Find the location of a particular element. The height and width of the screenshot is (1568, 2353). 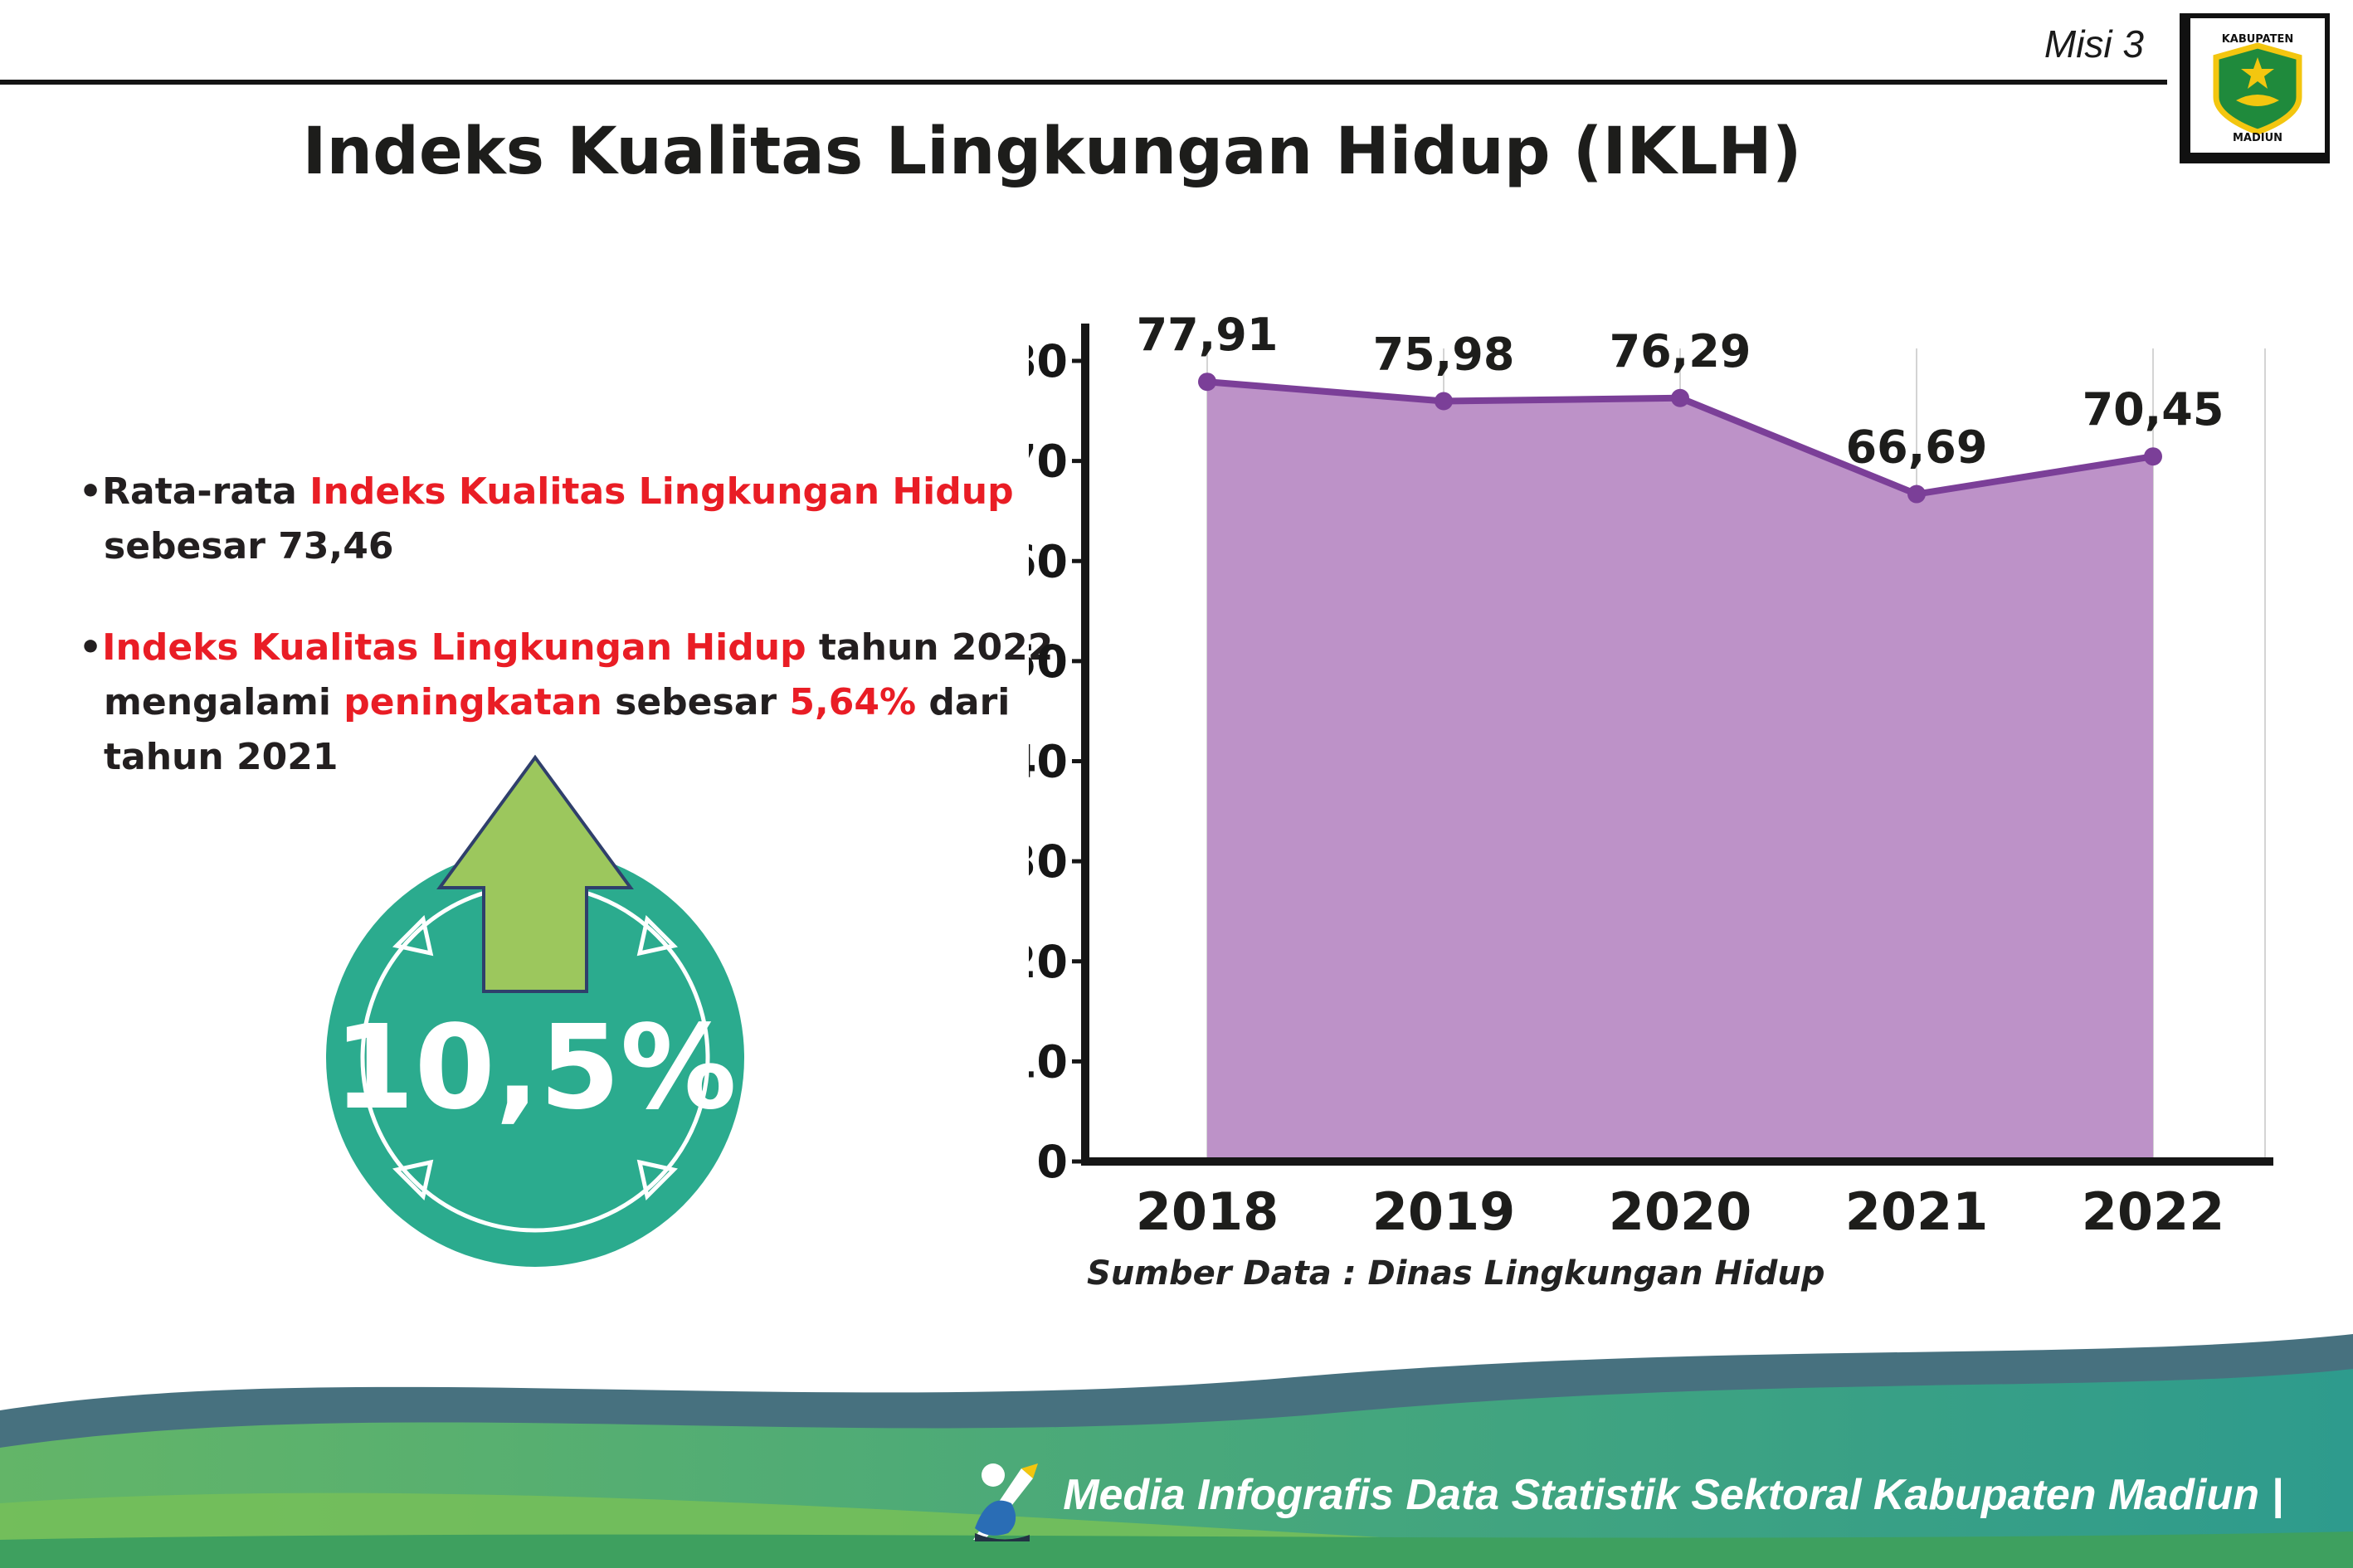

percentage-badge-graphic: 10,5% is located at coordinates (535, 1010).